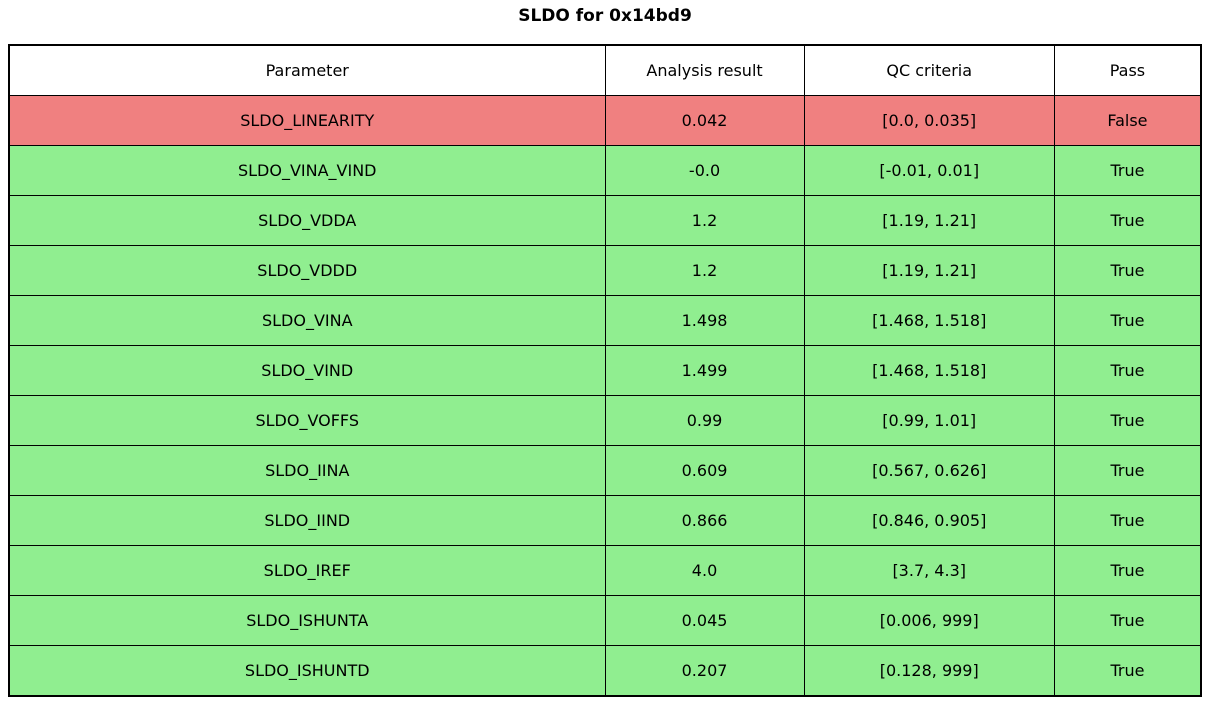 This screenshot has width=1210, height=705. I want to click on qc-criteria-cell: [-0.01, 0.01], so click(929, 170).